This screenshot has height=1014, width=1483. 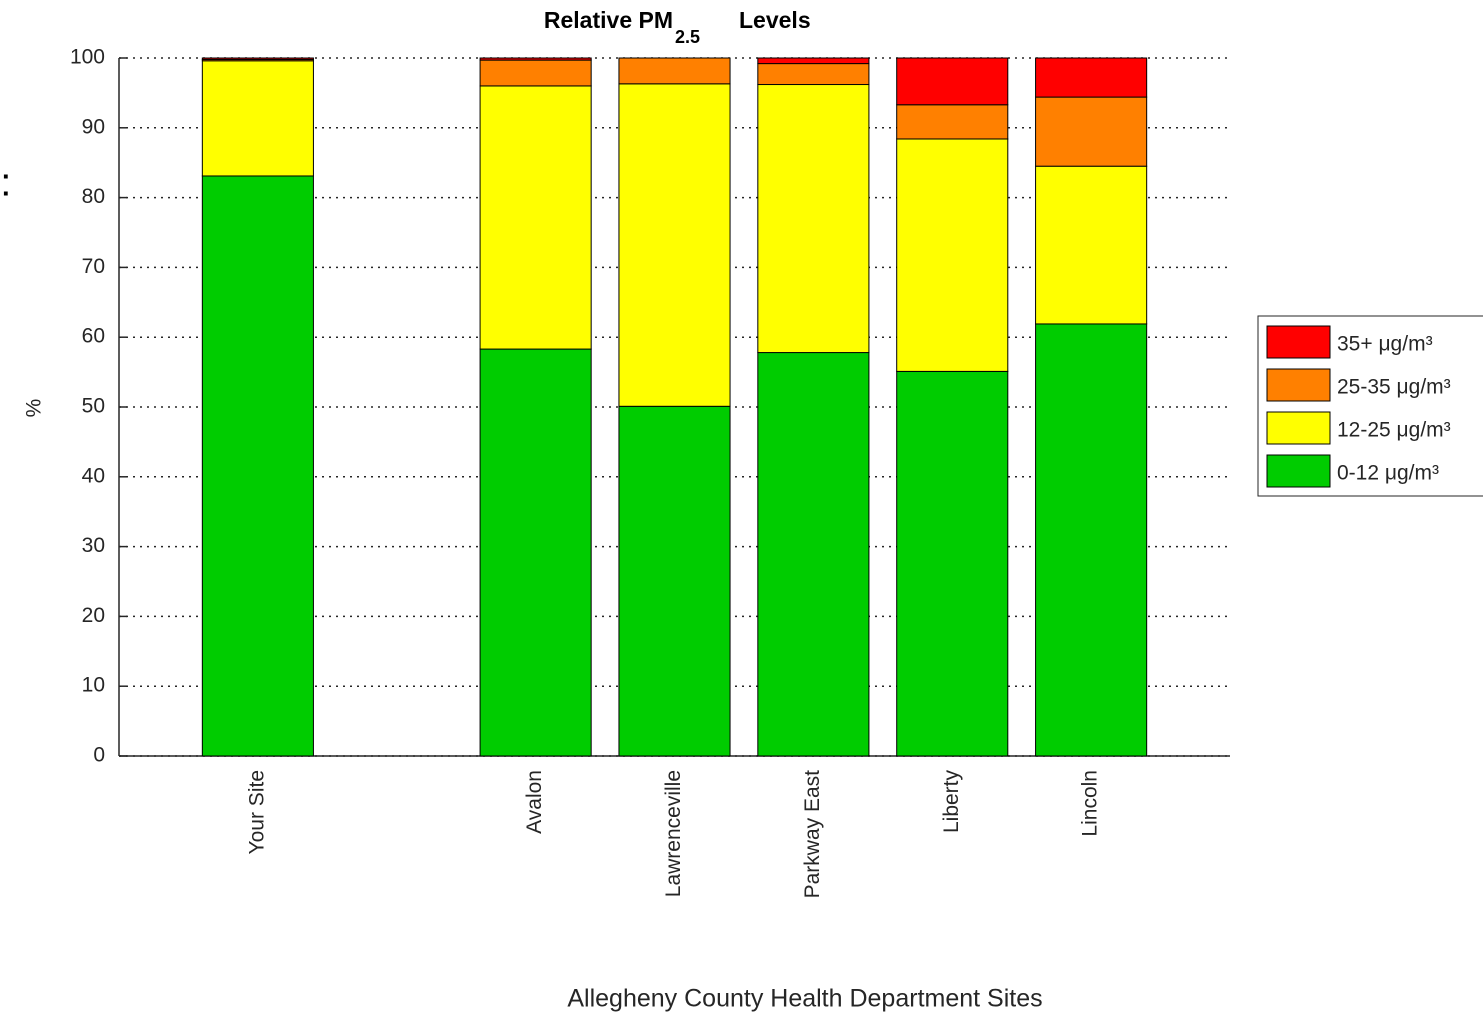 What do you see at coordinates (1090, 803) in the screenshot?
I see `x-tick-label: Lincoln` at bounding box center [1090, 803].